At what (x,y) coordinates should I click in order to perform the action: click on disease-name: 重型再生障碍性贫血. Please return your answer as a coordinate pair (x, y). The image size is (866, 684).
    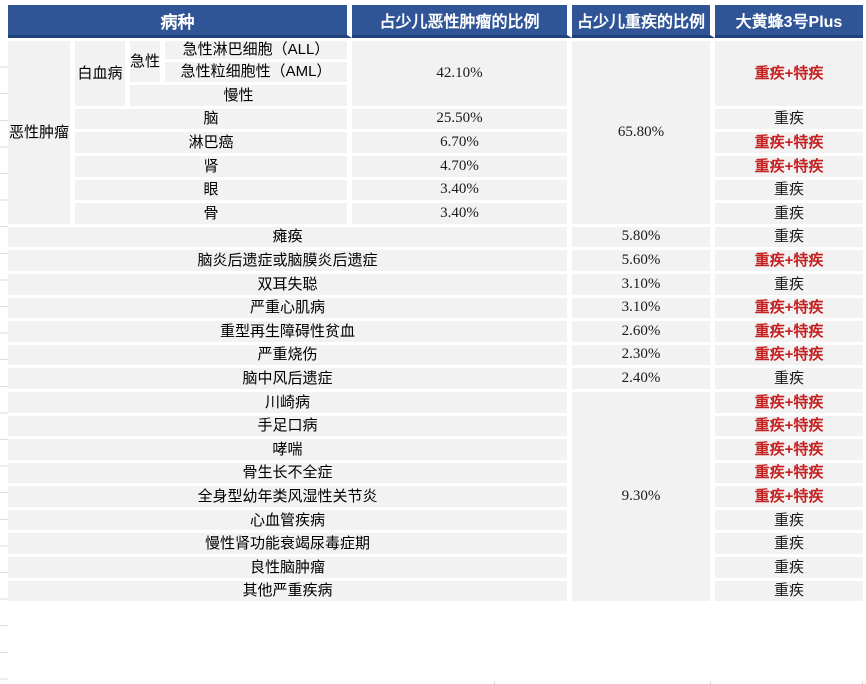
    Looking at the image, I should click on (290, 333).